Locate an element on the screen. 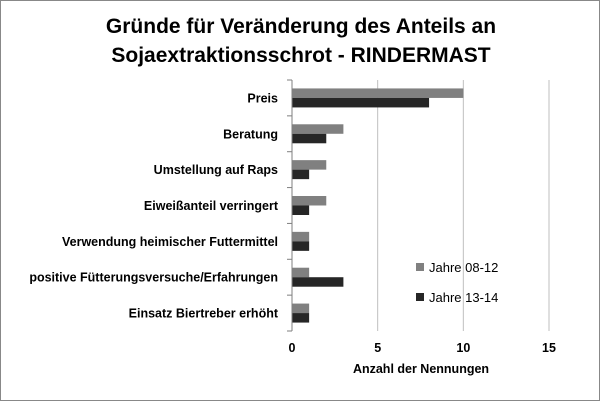  legend: Jahre 08-12 Jahre 13-14 is located at coordinates (457, 282).